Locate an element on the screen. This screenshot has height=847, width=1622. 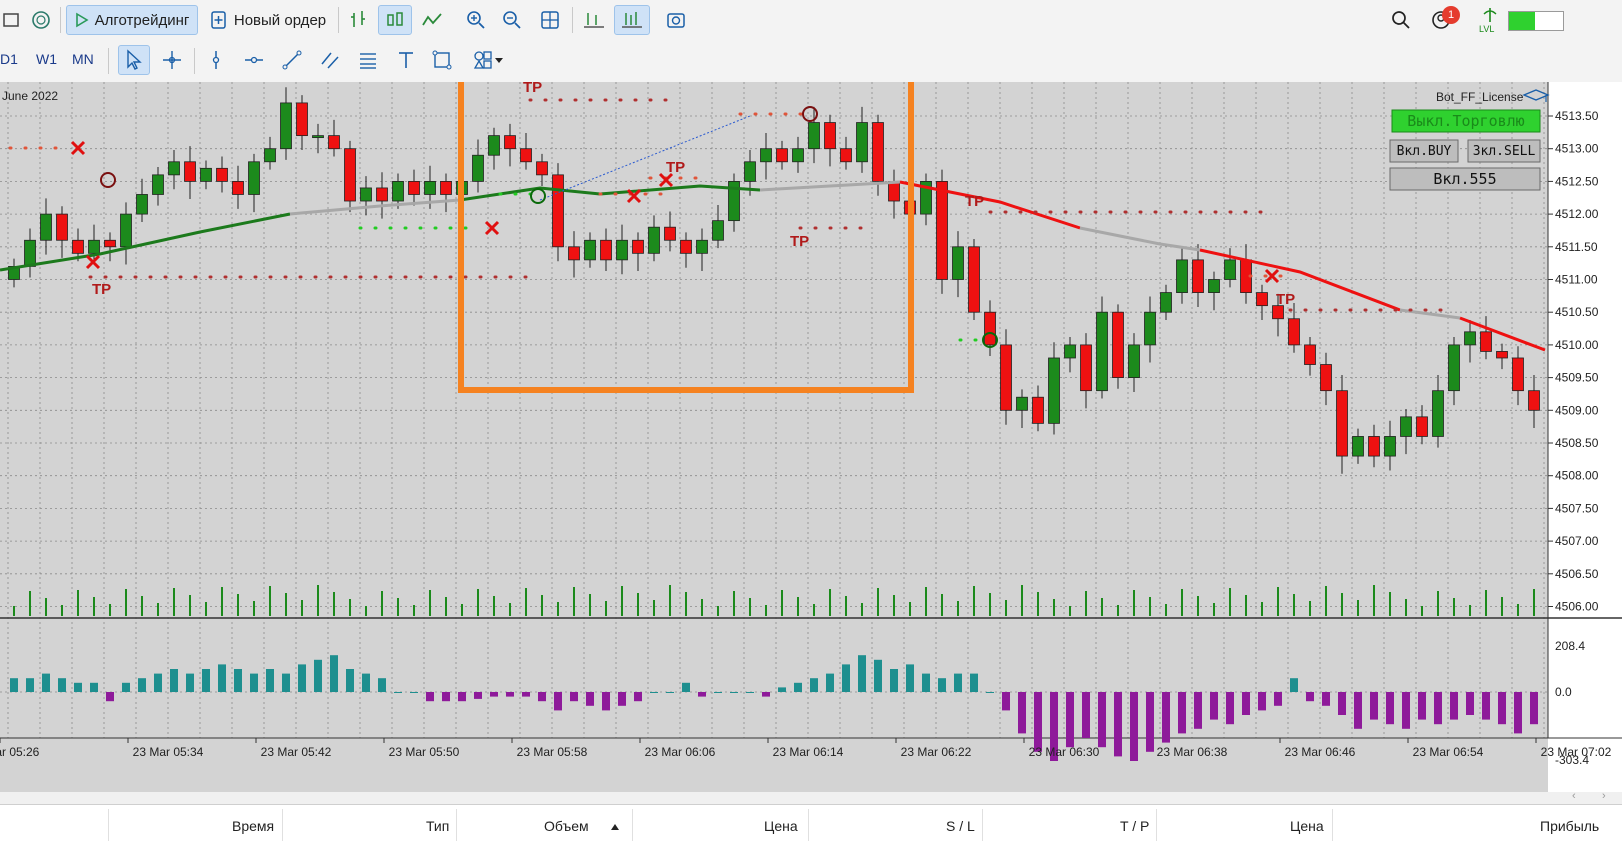
fibonacci-icon is located at coordinates (368, 61).